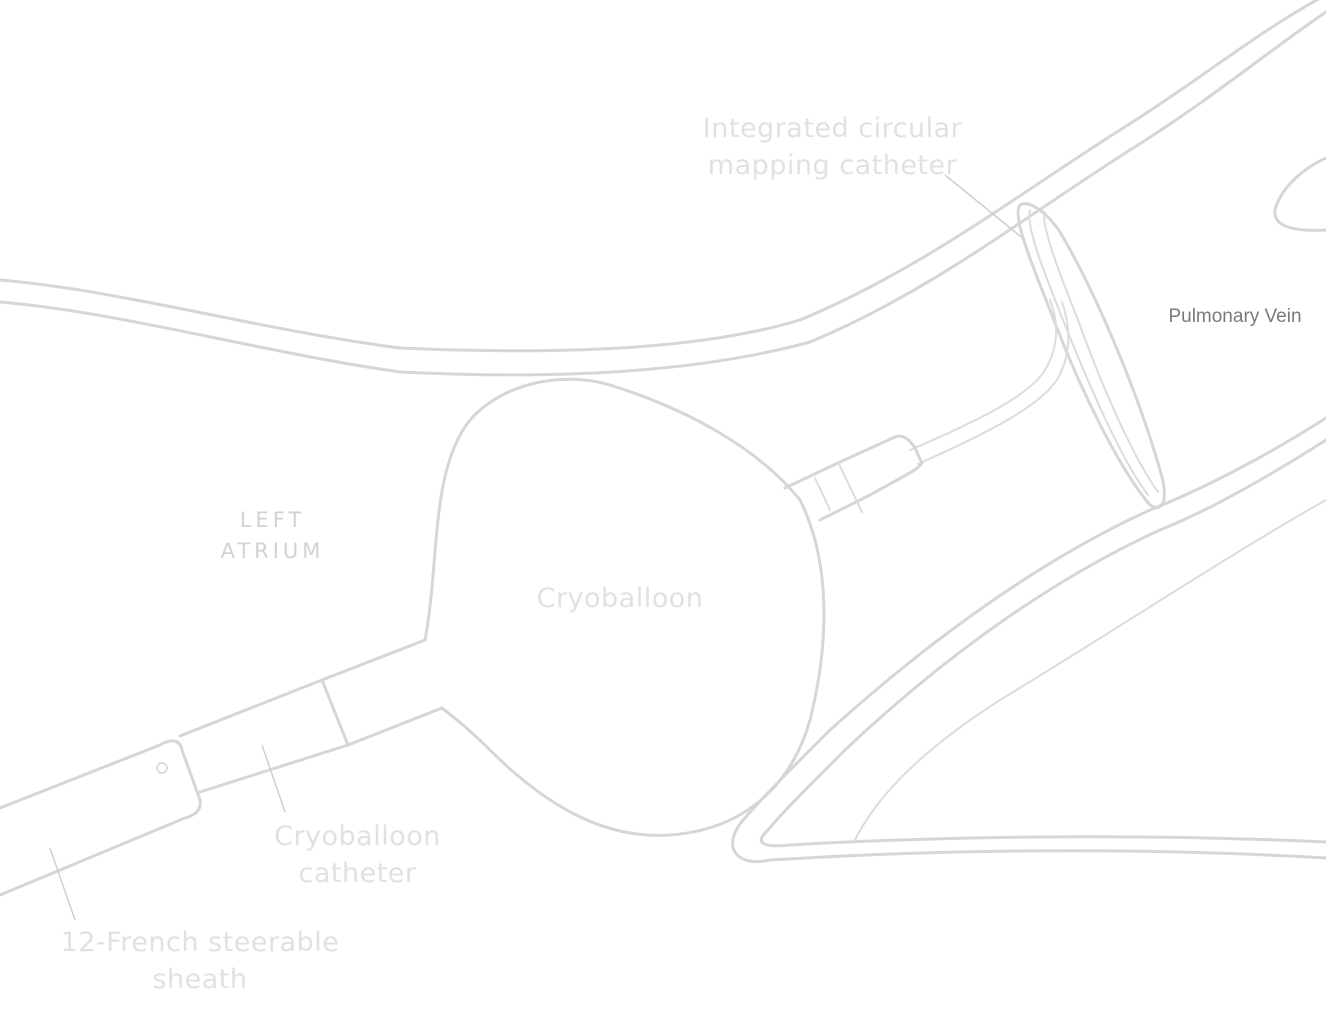 The image size is (1326, 1028). What do you see at coordinates (985, 207) in the screenshot?
I see `leader-mapping-catheter` at bounding box center [985, 207].